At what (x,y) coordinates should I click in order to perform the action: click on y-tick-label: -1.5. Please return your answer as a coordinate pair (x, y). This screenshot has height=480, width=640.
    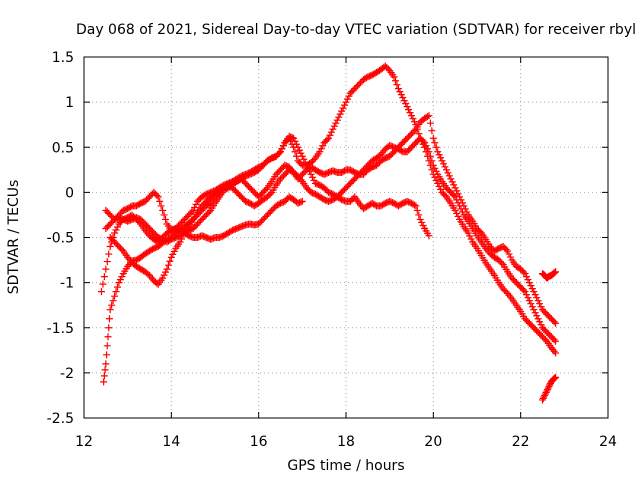
    Looking at the image, I should click on (60, 329).